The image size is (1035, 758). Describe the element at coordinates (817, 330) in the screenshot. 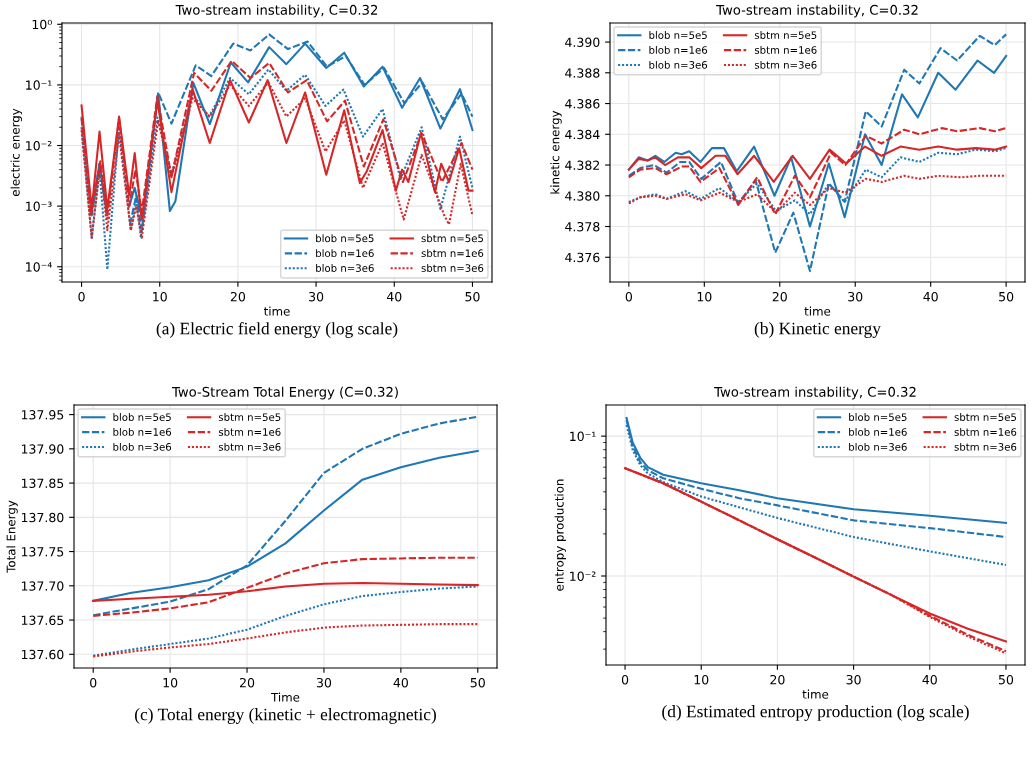

I see `text: (b) Kinetic energy` at that location.